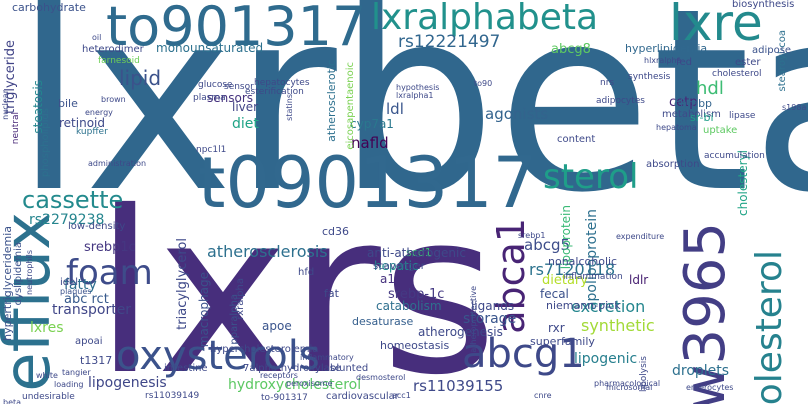 Image resolution: width=808 pixels, height=404 pixels. I want to click on word: sterol, so click(591, 177).